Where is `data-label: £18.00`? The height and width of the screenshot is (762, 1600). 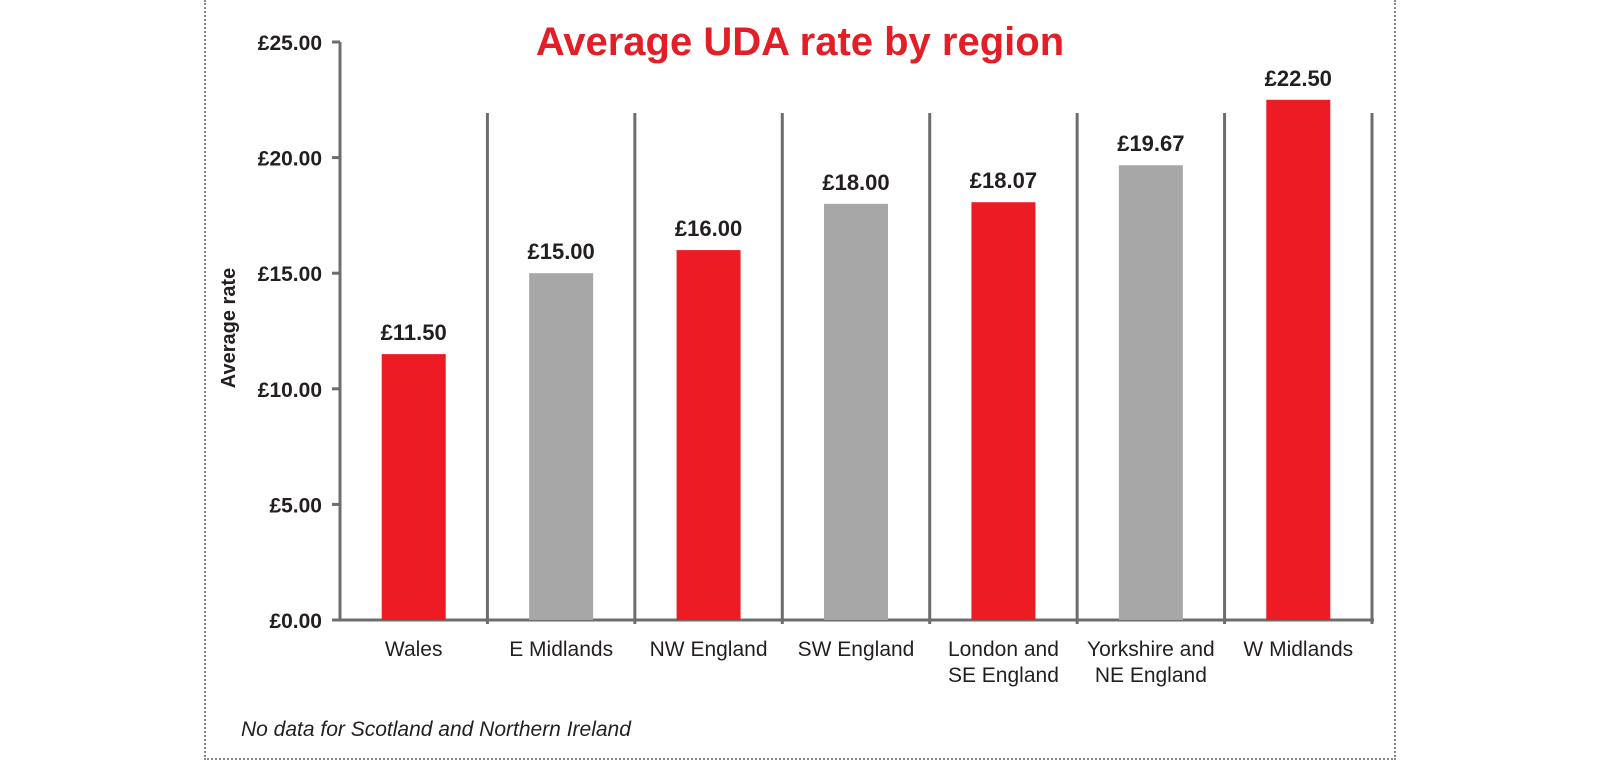 data-label: £18.00 is located at coordinates (855, 182).